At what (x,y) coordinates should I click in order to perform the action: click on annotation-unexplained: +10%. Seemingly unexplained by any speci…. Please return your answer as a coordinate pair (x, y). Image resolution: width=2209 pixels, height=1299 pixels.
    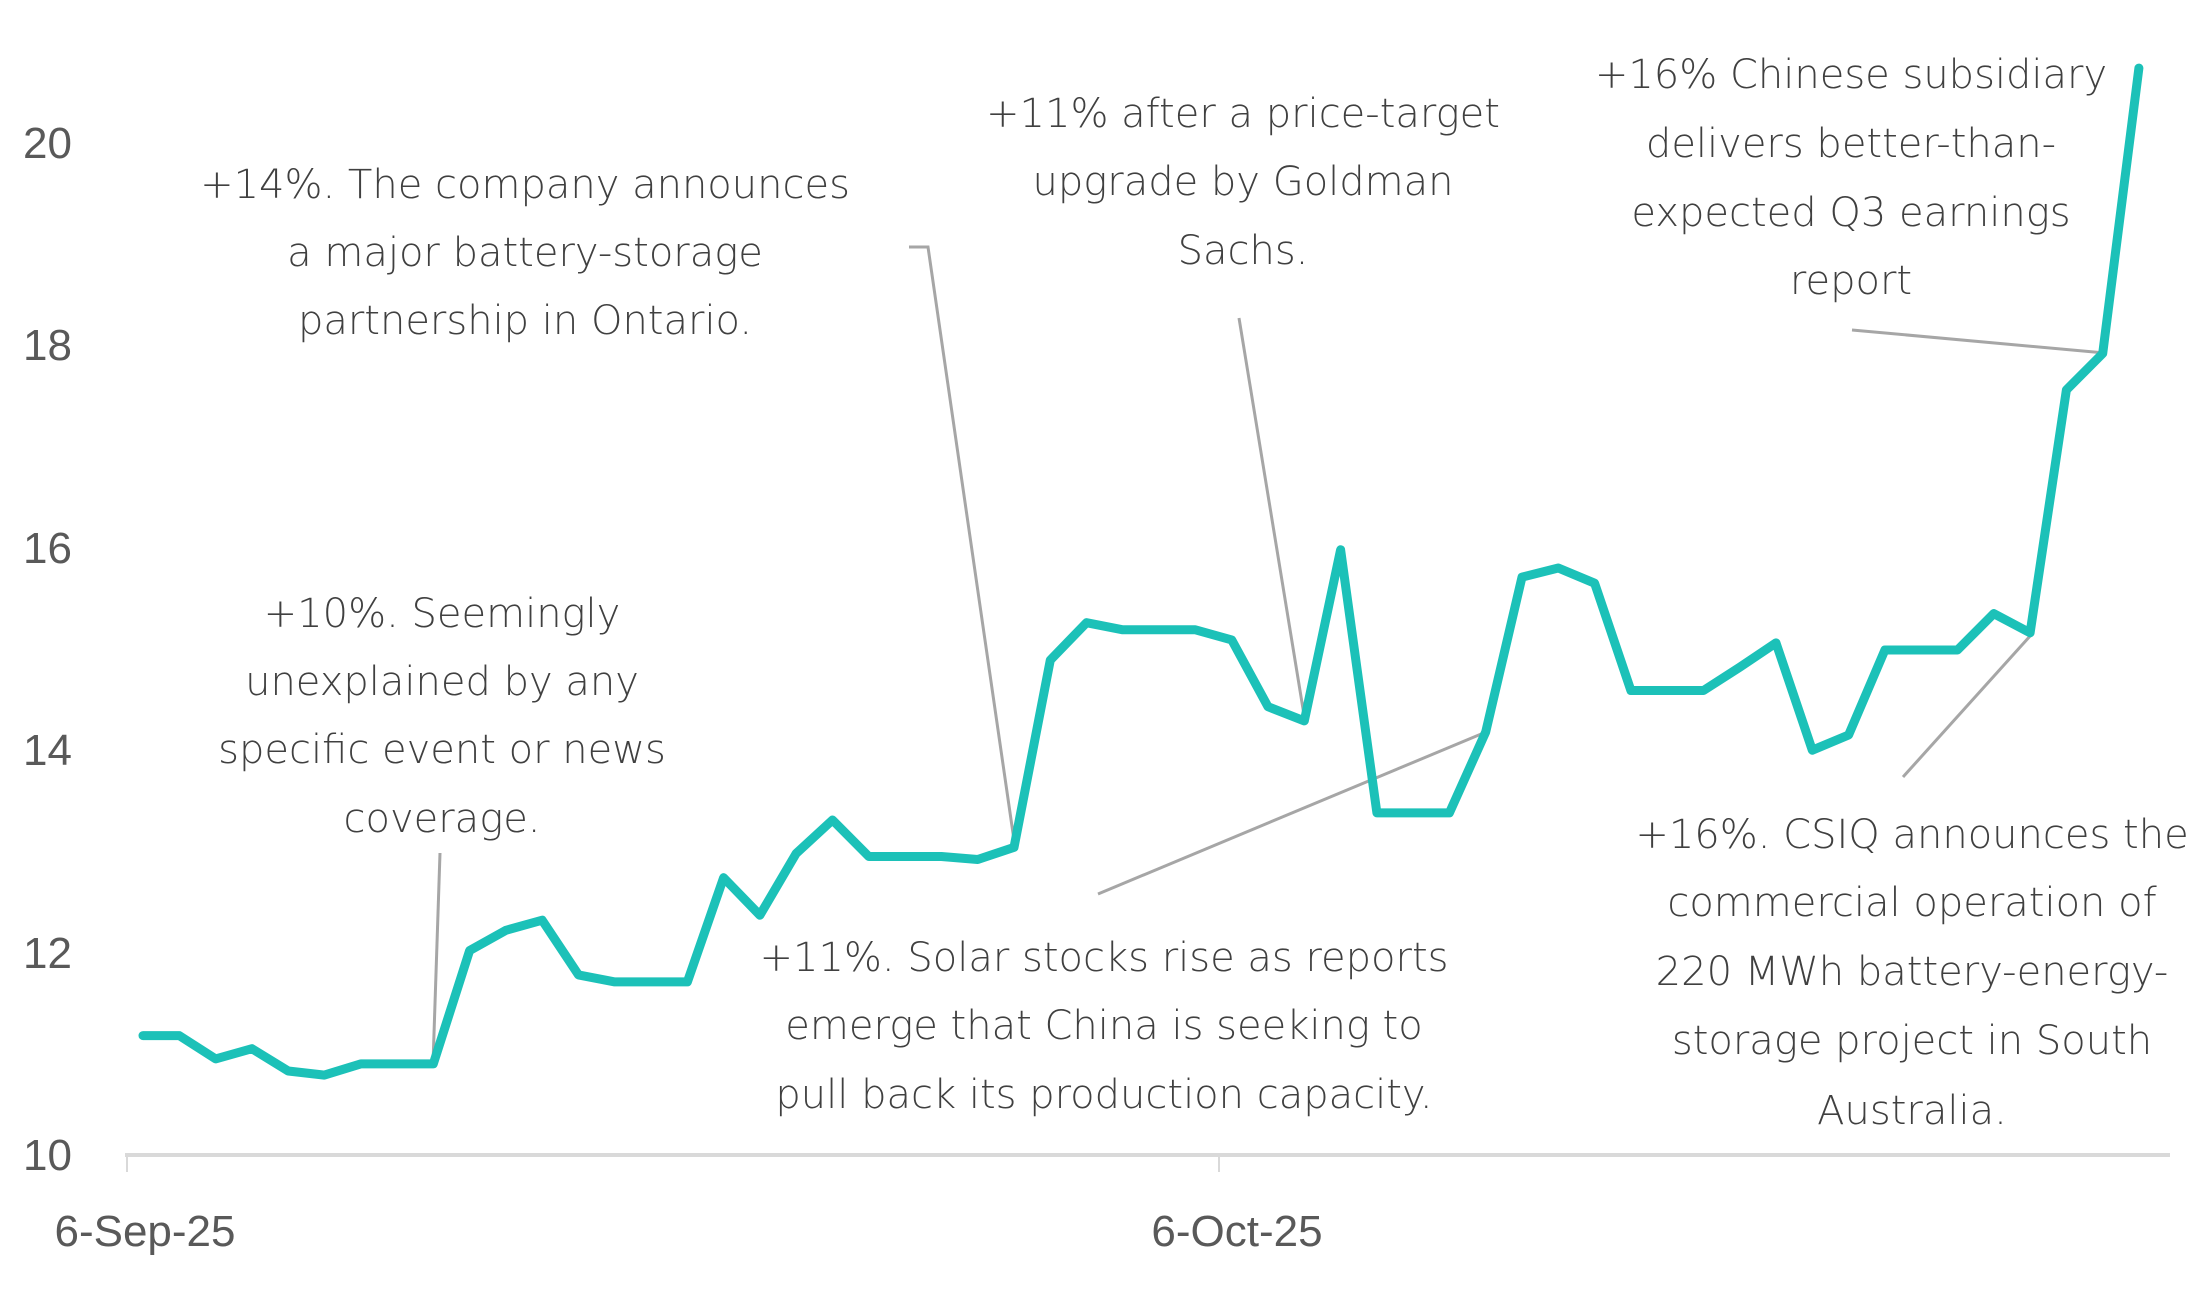
    Looking at the image, I should click on (442, 716).